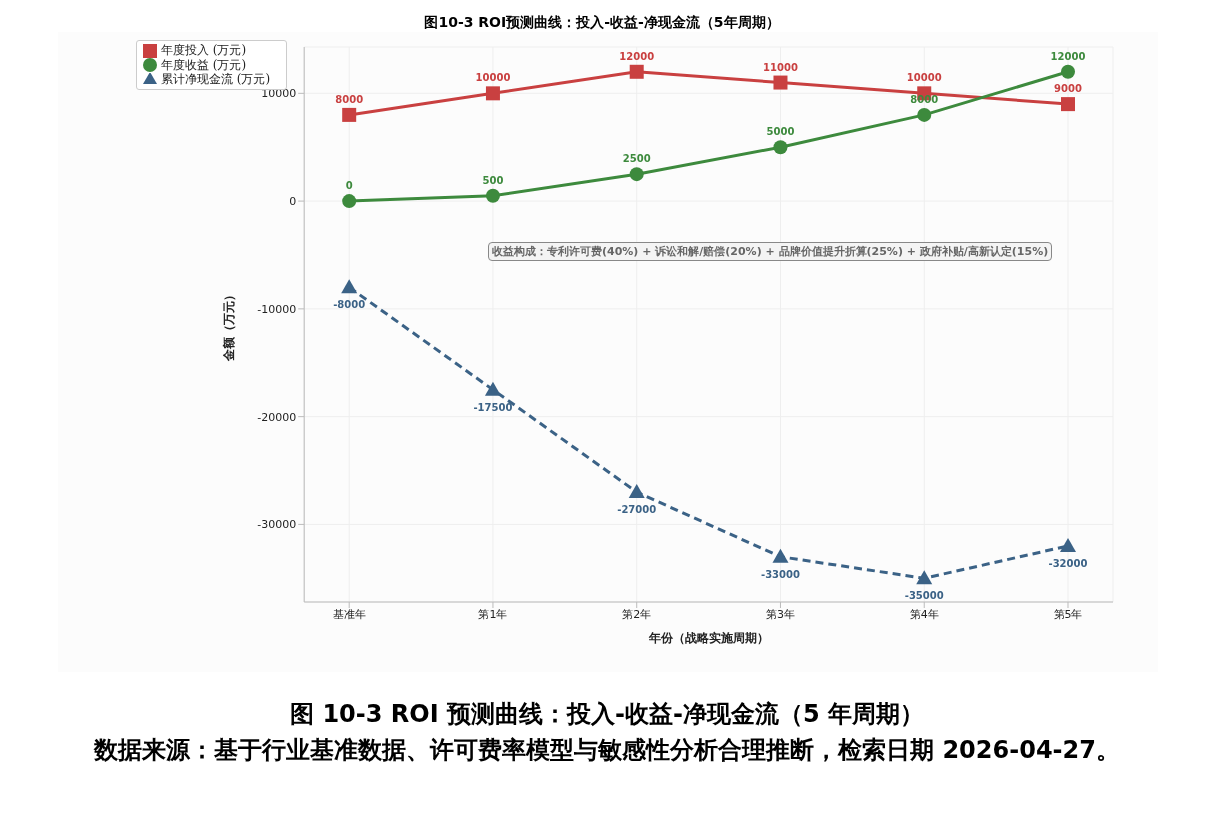 The image size is (1214, 829). I want to click on y-tick-label: -30000, so click(277, 525).